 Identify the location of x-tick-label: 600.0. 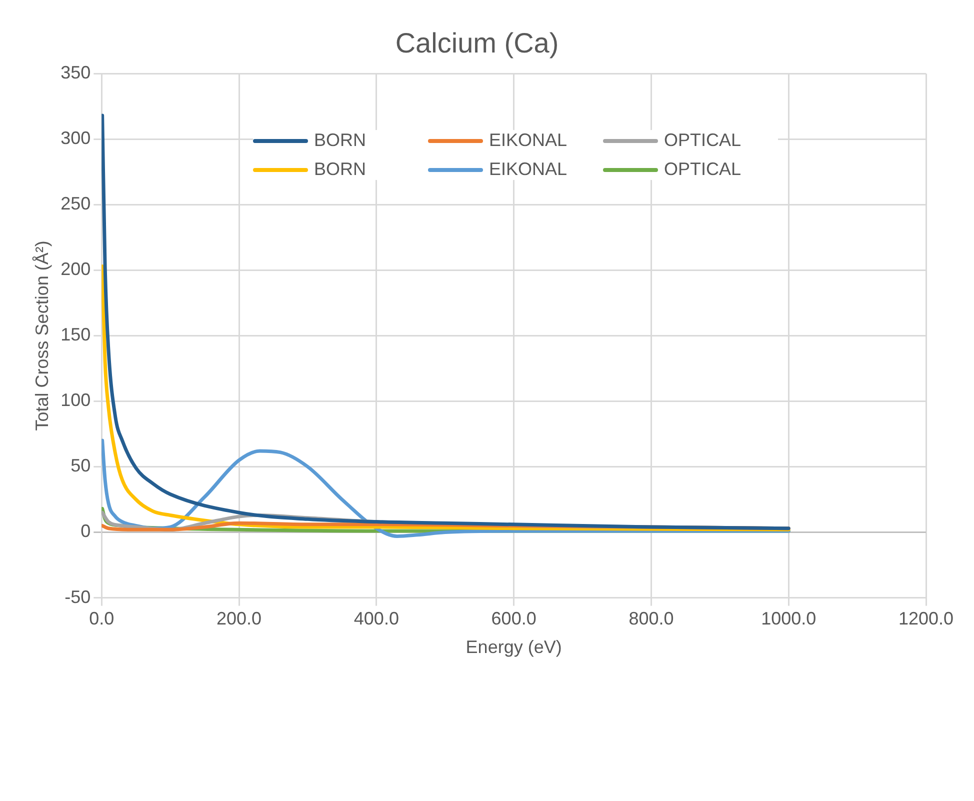
(513, 618).